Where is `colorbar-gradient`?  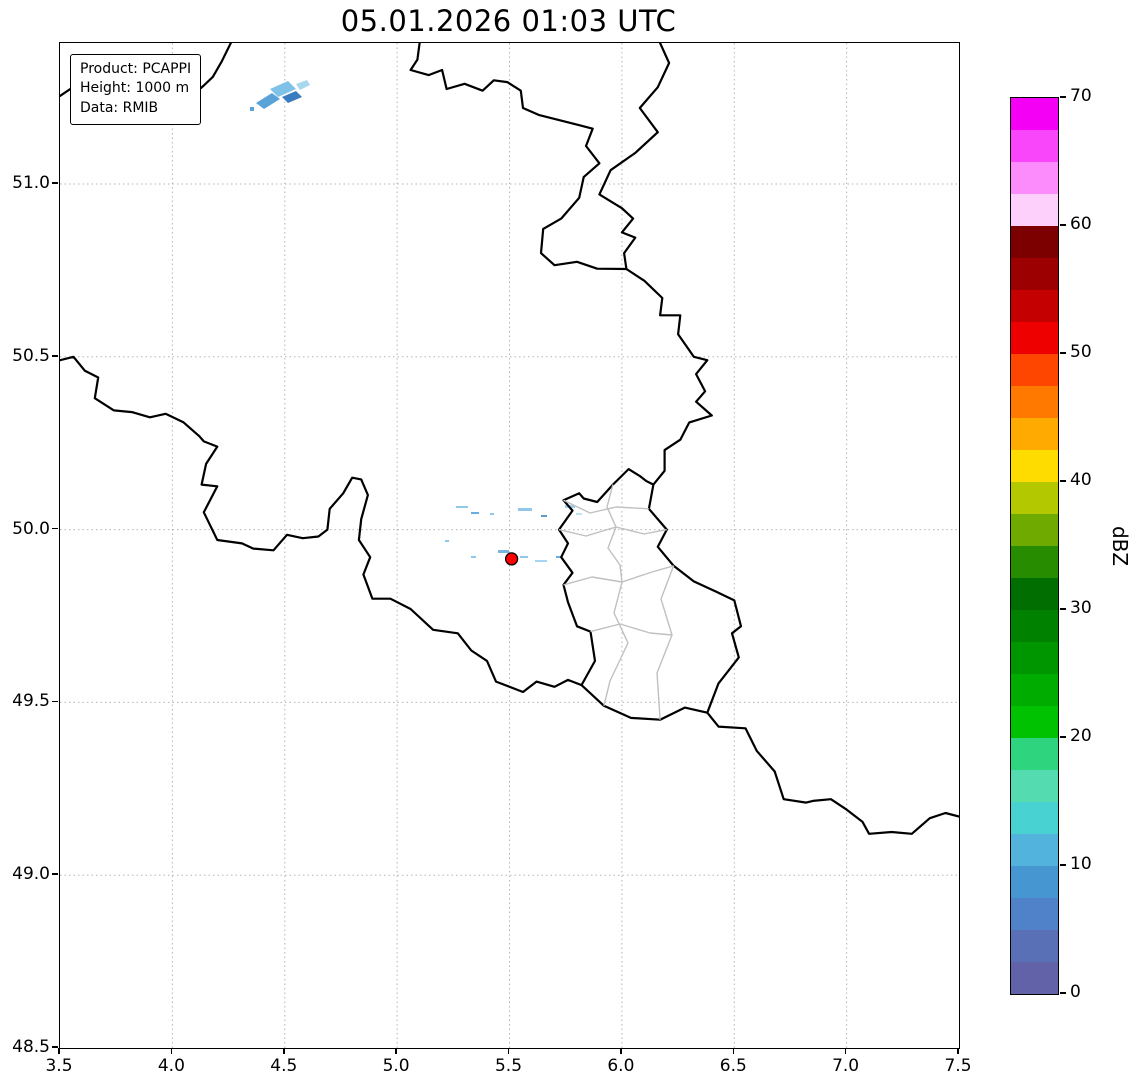
colorbar-gradient is located at coordinates (1034, 546).